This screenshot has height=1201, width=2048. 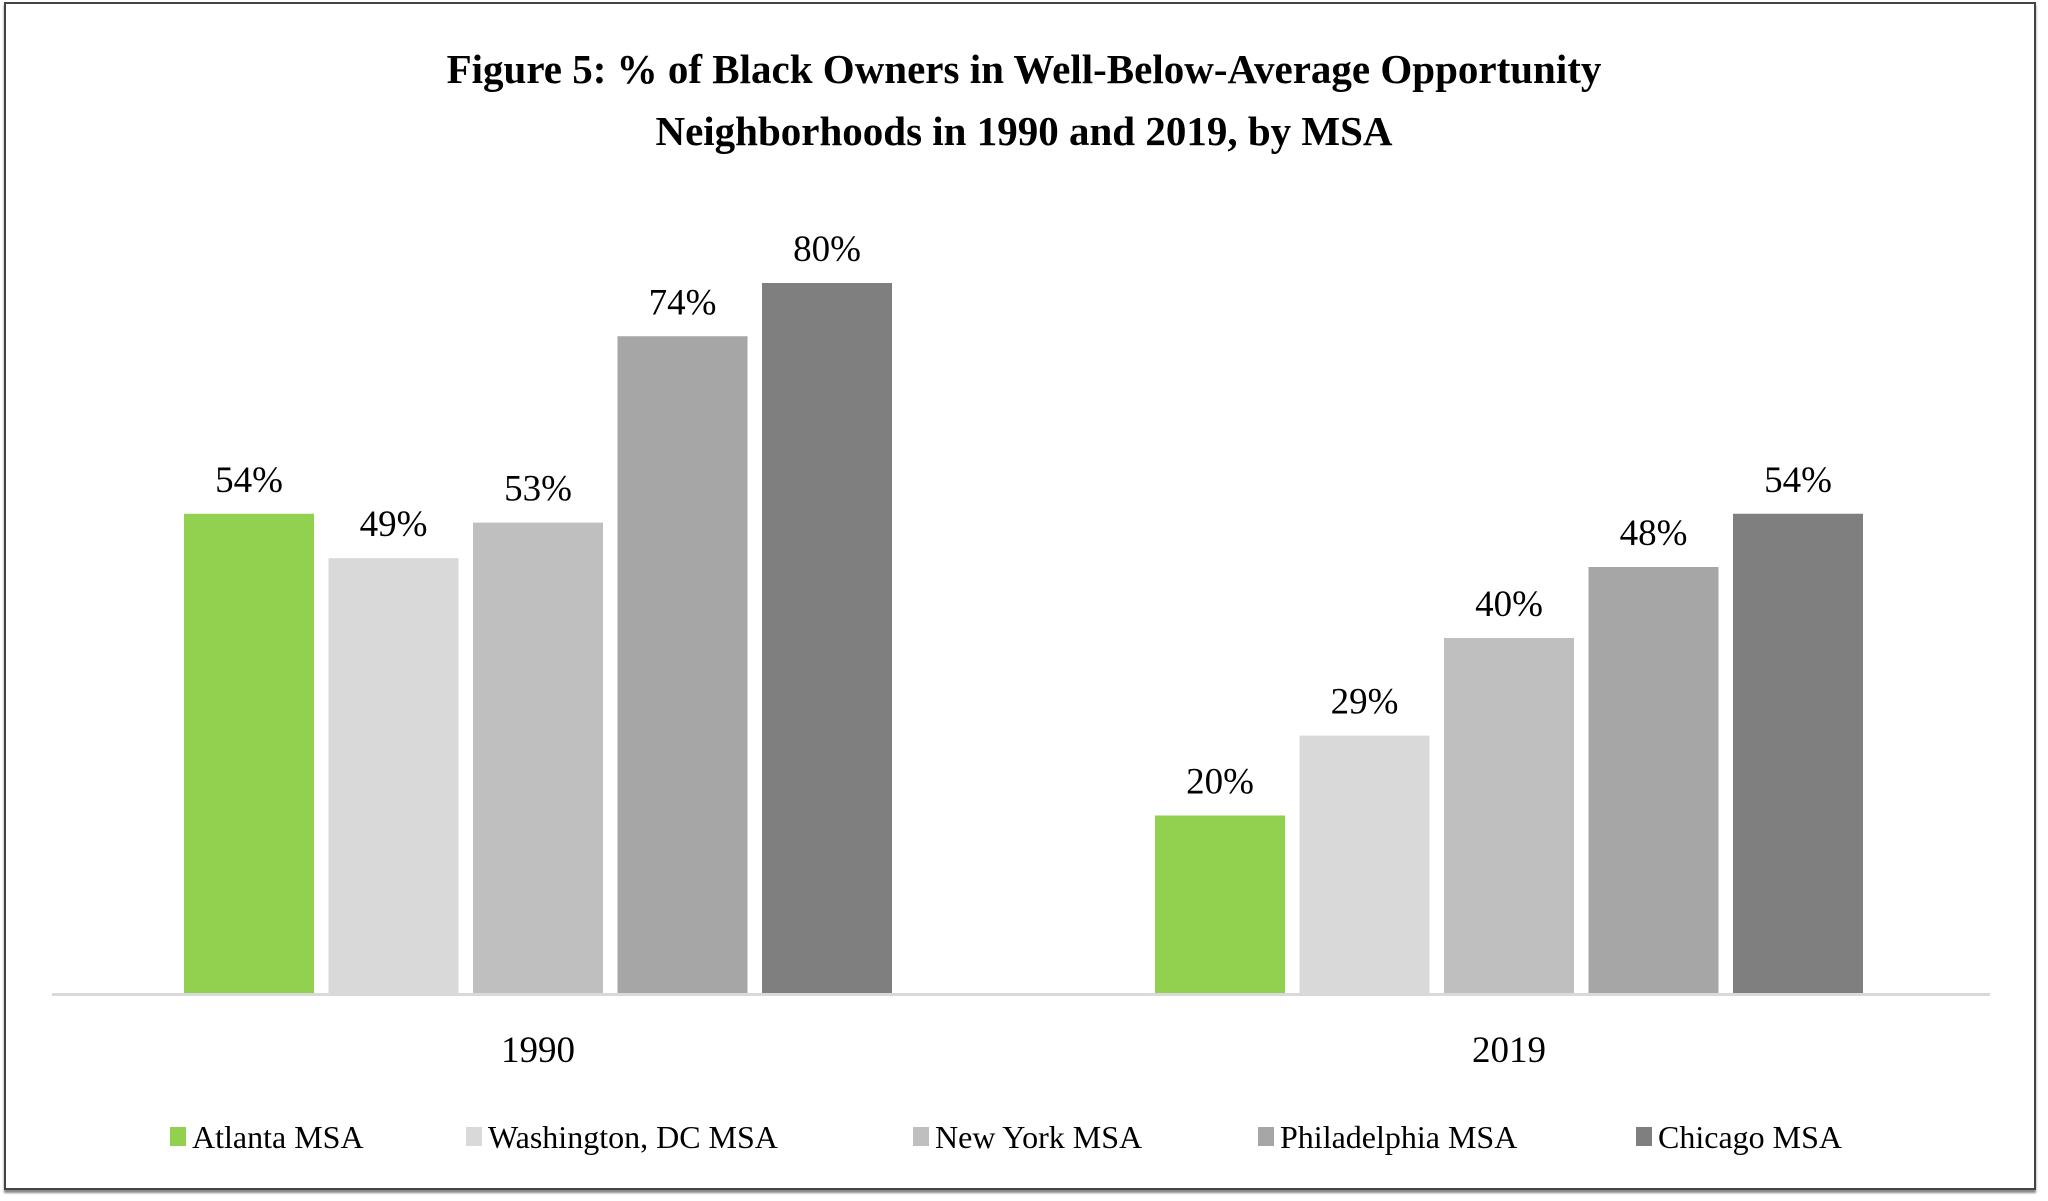 I want to click on data-label: 80%, so click(x=827, y=249).